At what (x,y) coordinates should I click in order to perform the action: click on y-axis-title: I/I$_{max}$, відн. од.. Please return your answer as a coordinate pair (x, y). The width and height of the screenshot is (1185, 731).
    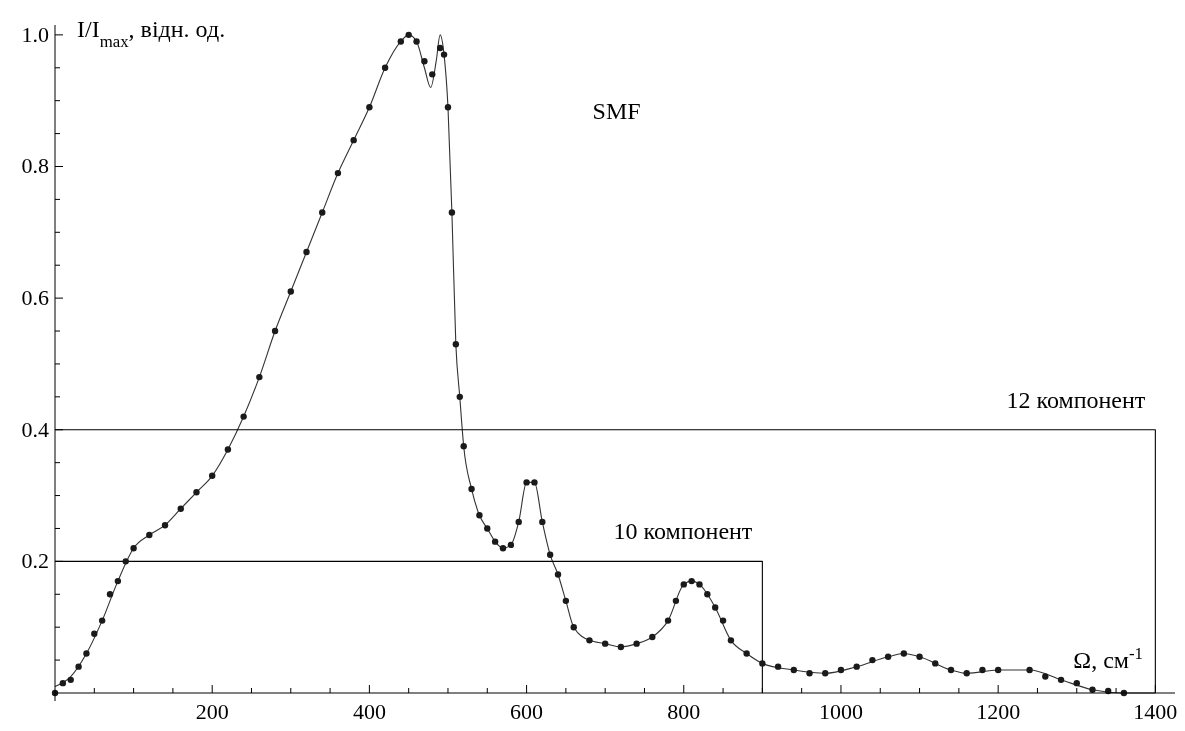
    Looking at the image, I should click on (151, 33).